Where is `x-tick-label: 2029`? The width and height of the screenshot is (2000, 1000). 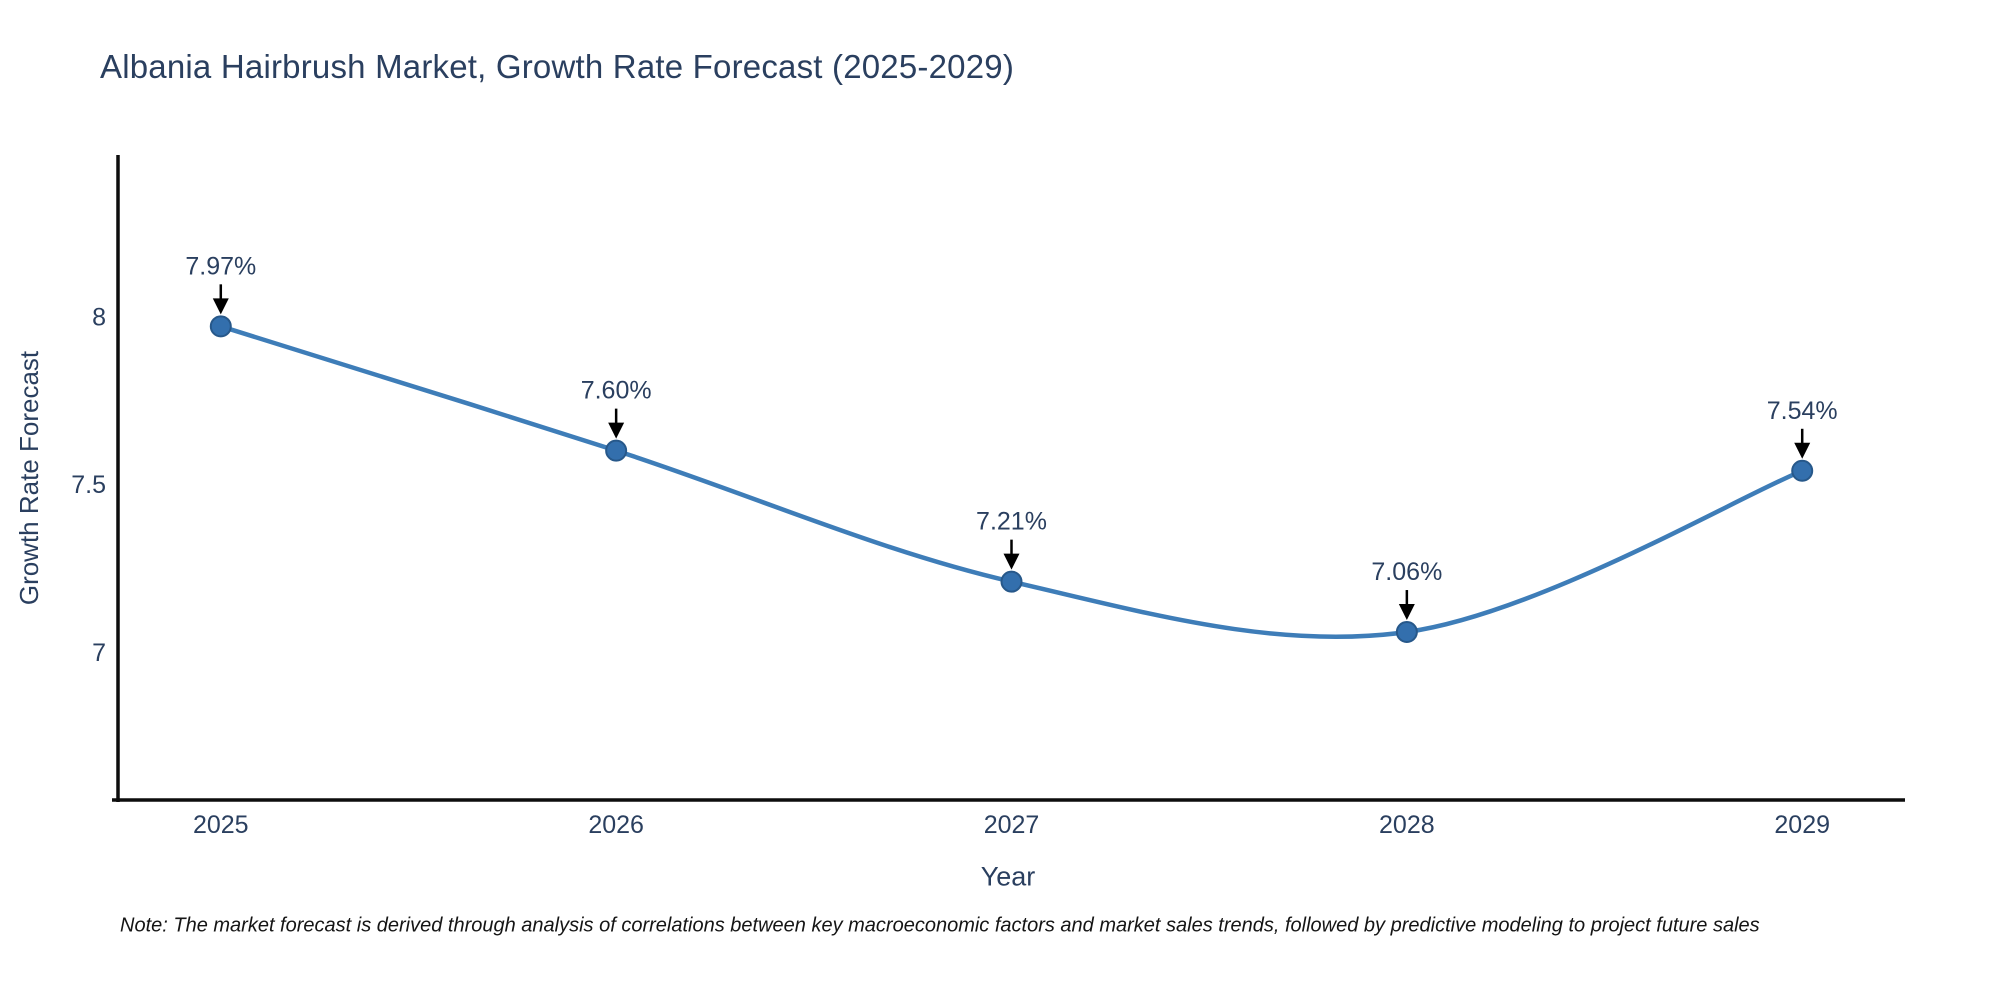 x-tick-label: 2029 is located at coordinates (1802, 825).